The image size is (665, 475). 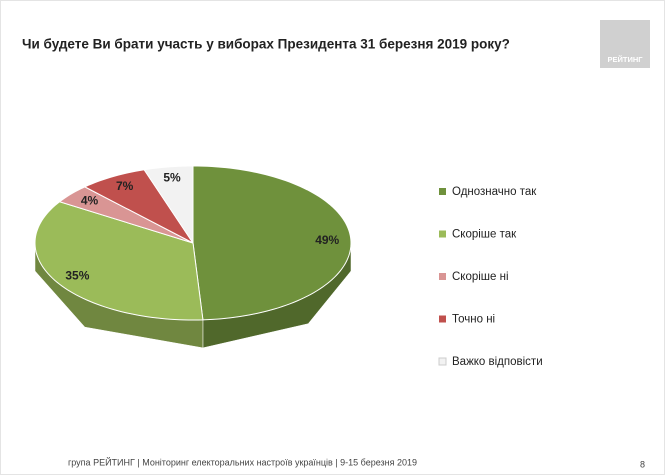 What do you see at coordinates (494, 192) in the screenshot?
I see `legend-label: Однозначно так` at bounding box center [494, 192].